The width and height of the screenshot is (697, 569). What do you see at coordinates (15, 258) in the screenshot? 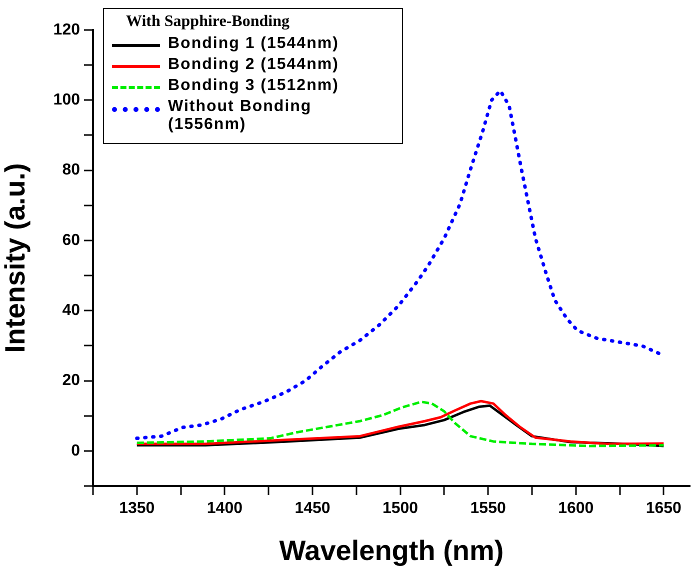
I see `y-axis-title: Intensity (a.u.)` at bounding box center [15, 258].